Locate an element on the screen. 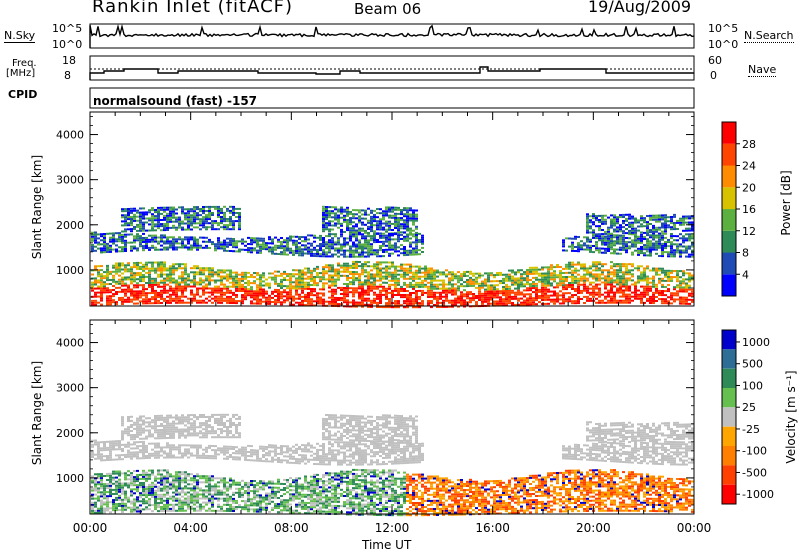  cpid-text: normalsound (fast) -157 is located at coordinates (175, 101).